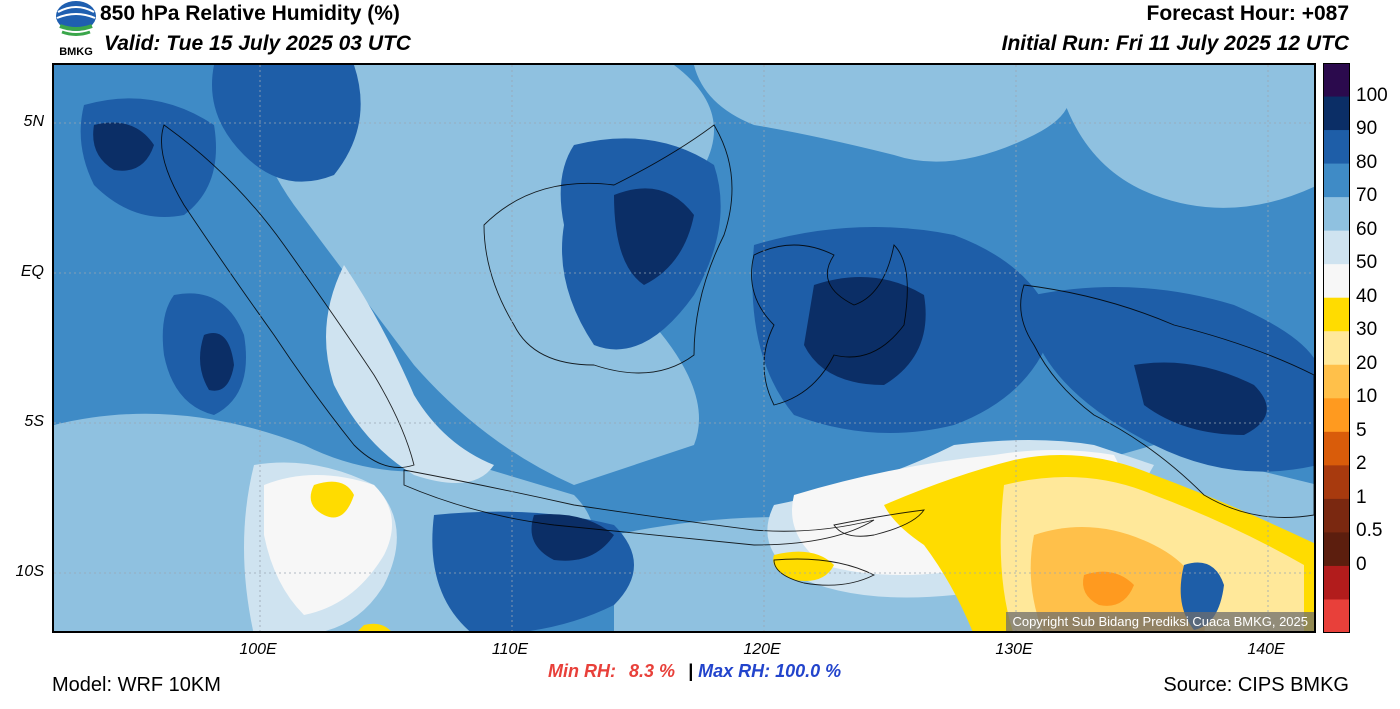 The image size is (1400, 709). I want to click on lon-label-130e: 130E, so click(1014, 649).